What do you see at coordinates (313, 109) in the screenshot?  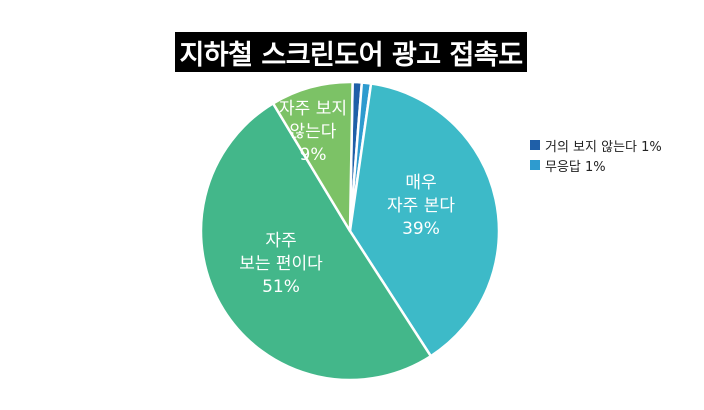 I see `slice-label-line-not-often-0: 자주 보지` at bounding box center [313, 109].